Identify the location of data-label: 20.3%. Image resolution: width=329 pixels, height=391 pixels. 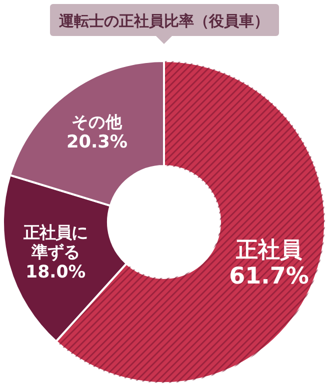
(97, 142).